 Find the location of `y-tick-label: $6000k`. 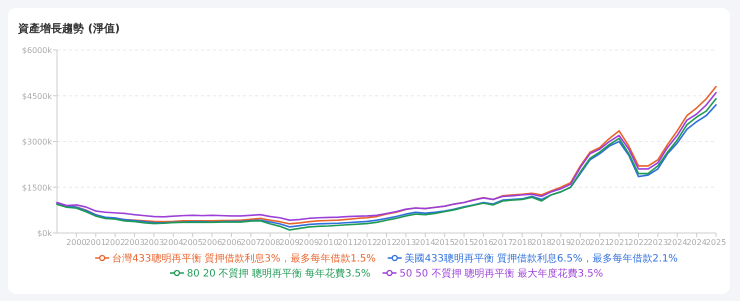

y-tick-label: $6000k is located at coordinates (37, 50).